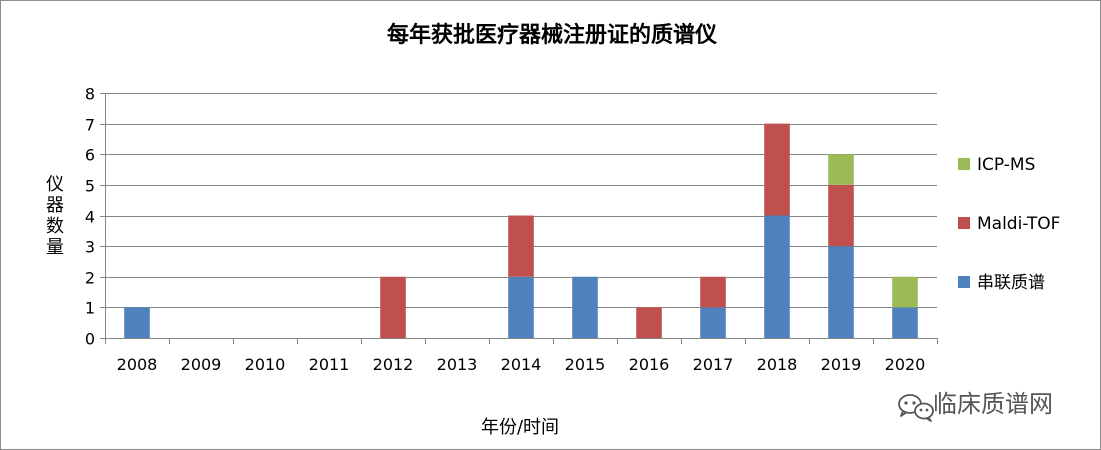 Image resolution: width=1101 pixels, height=450 pixels. I want to click on x-tick-label: 2017, so click(713, 364).